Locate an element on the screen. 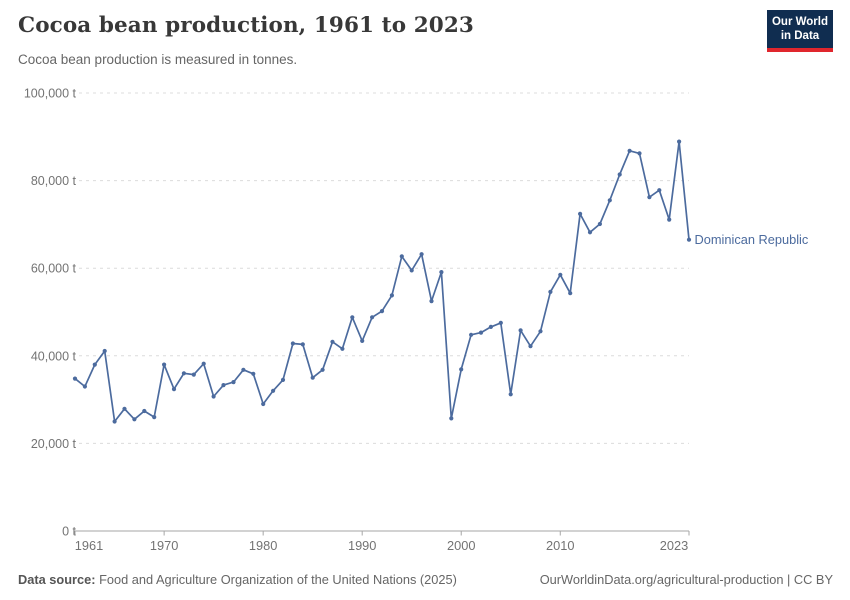  x-axis-label: 2010 is located at coordinates (560, 545).